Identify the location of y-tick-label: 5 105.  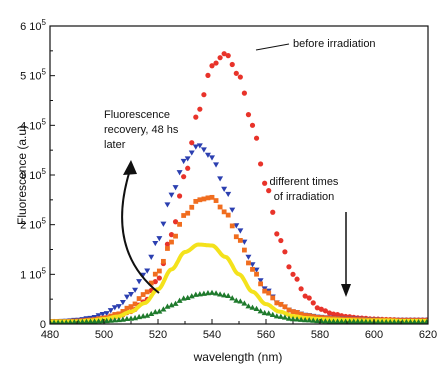
(33, 75).